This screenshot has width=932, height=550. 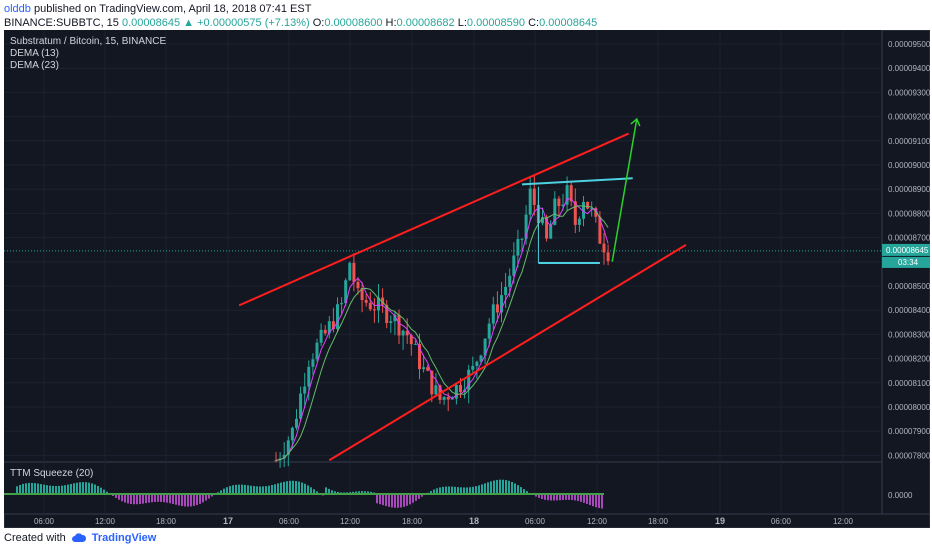 What do you see at coordinates (17, 9) in the screenshot?
I see `author-link: olddb` at bounding box center [17, 9].